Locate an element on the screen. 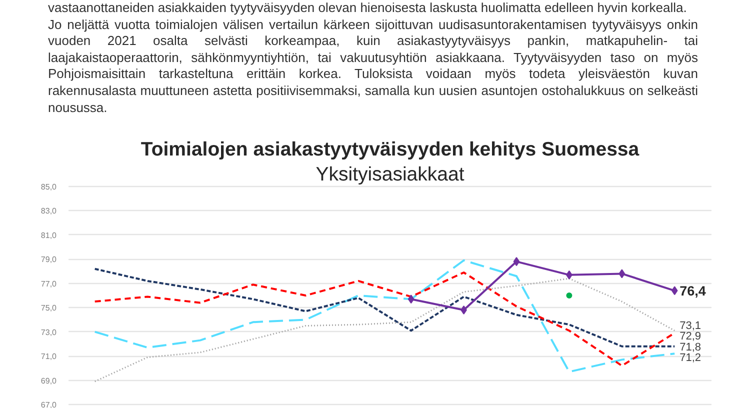  y-tick-label: 75,0 is located at coordinates (49, 308).